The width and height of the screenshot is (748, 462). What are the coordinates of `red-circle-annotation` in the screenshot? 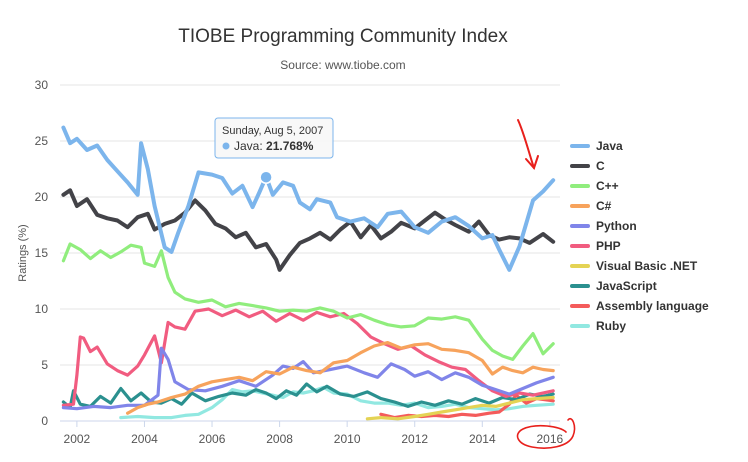 It's located at (546, 433).